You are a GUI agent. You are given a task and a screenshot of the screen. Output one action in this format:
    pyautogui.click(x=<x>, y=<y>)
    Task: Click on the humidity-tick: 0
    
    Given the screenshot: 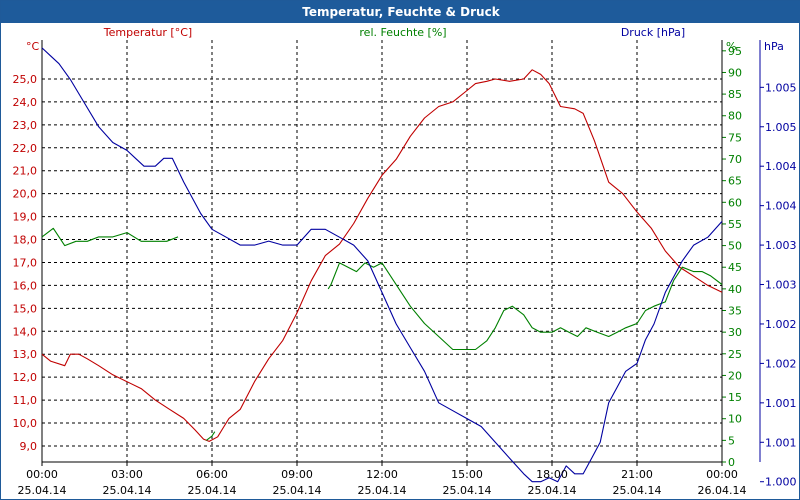 What is the action you would take?
    pyautogui.click(x=731, y=462)
    